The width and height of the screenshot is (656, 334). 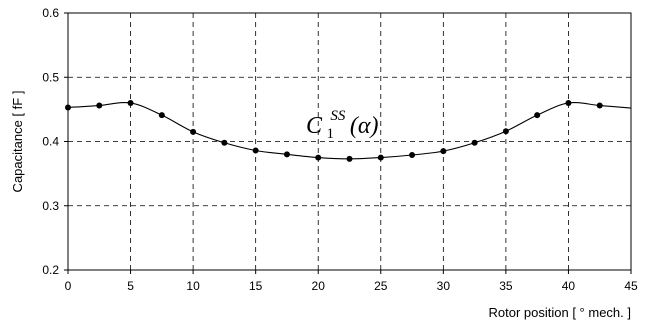 I want to click on annotation-base: C, so click(x=314, y=126).